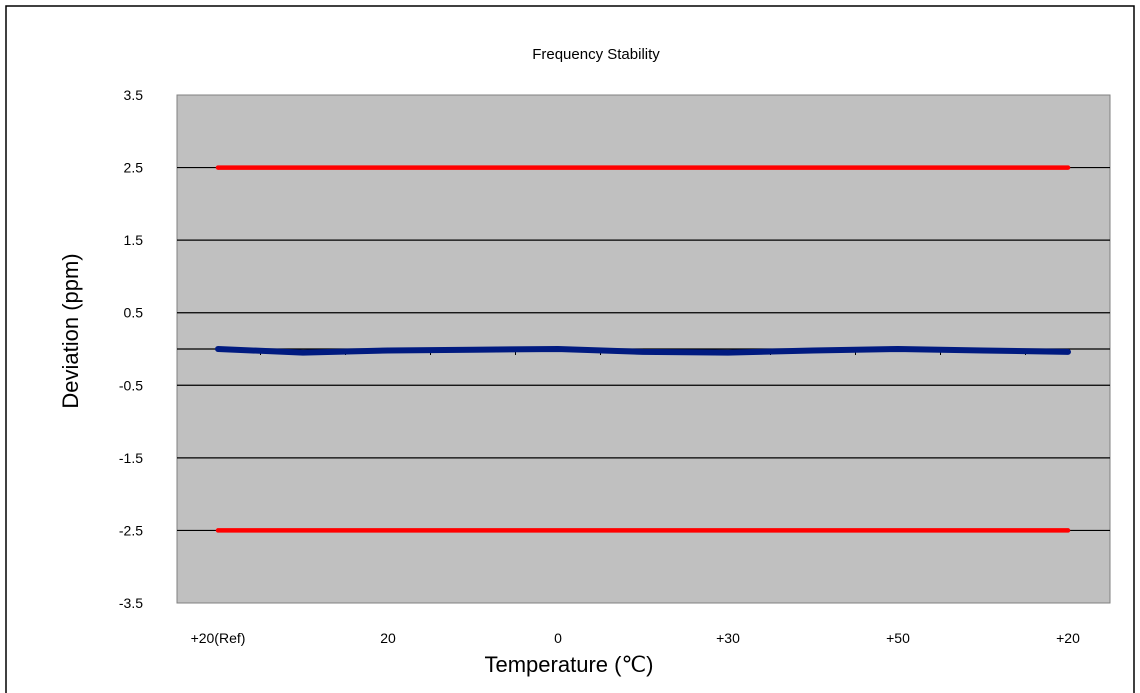 The height and width of the screenshot is (693, 1140). I want to click on y-tick-label: 1.5, so click(134, 240).